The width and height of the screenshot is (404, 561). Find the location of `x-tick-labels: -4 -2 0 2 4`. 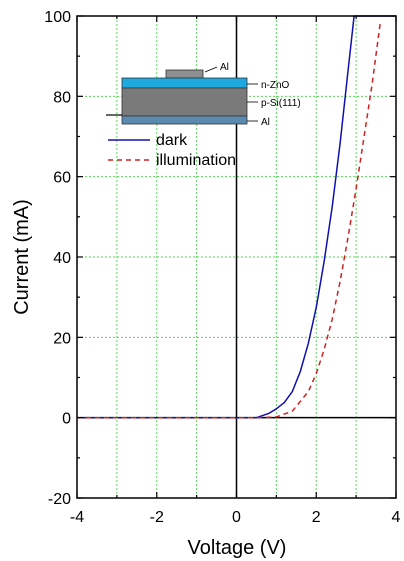

x-tick-labels: -4 -2 0 2 4 is located at coordinates (235, 517).